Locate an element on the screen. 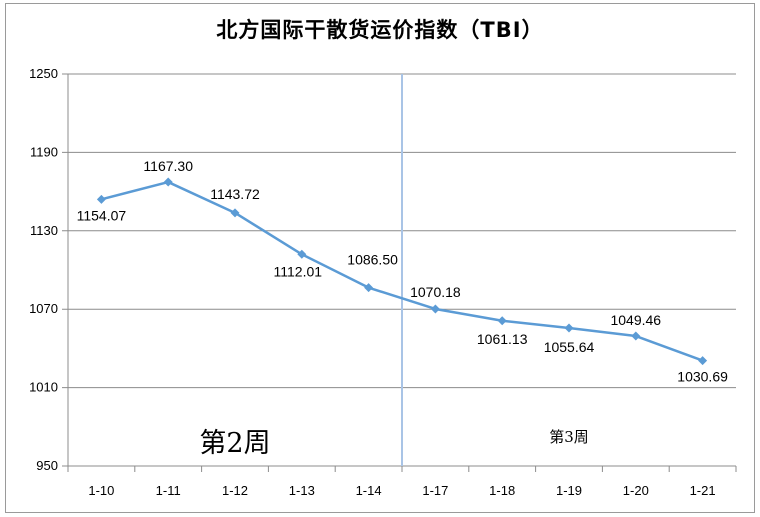 Image resolution: width=760 pixels, height=517 pixels. y-tick-label: 1190 is located at coordinates (44, 151).